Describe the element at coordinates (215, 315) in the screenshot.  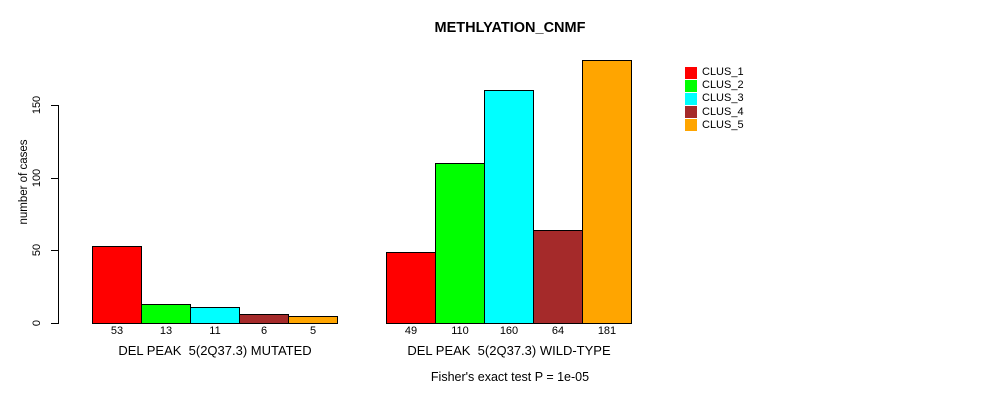
I see `bar-clus_3-group1` at that location.